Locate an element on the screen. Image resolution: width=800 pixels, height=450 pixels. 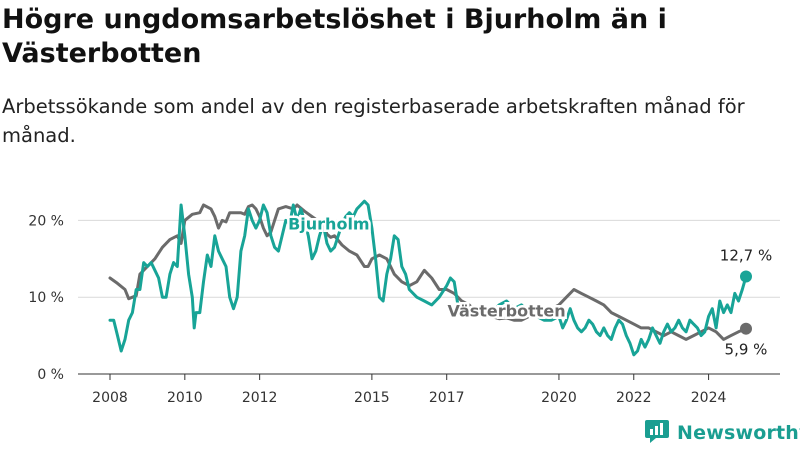
brand-logo: Newsworthy is located at coordinates (722, 433).